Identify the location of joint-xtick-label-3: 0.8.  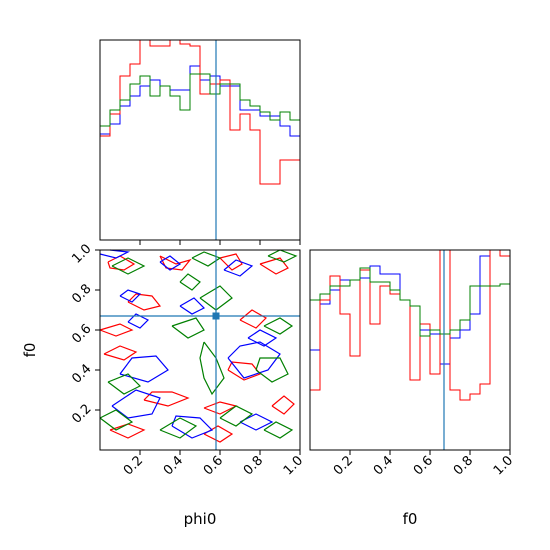
(253, 465).